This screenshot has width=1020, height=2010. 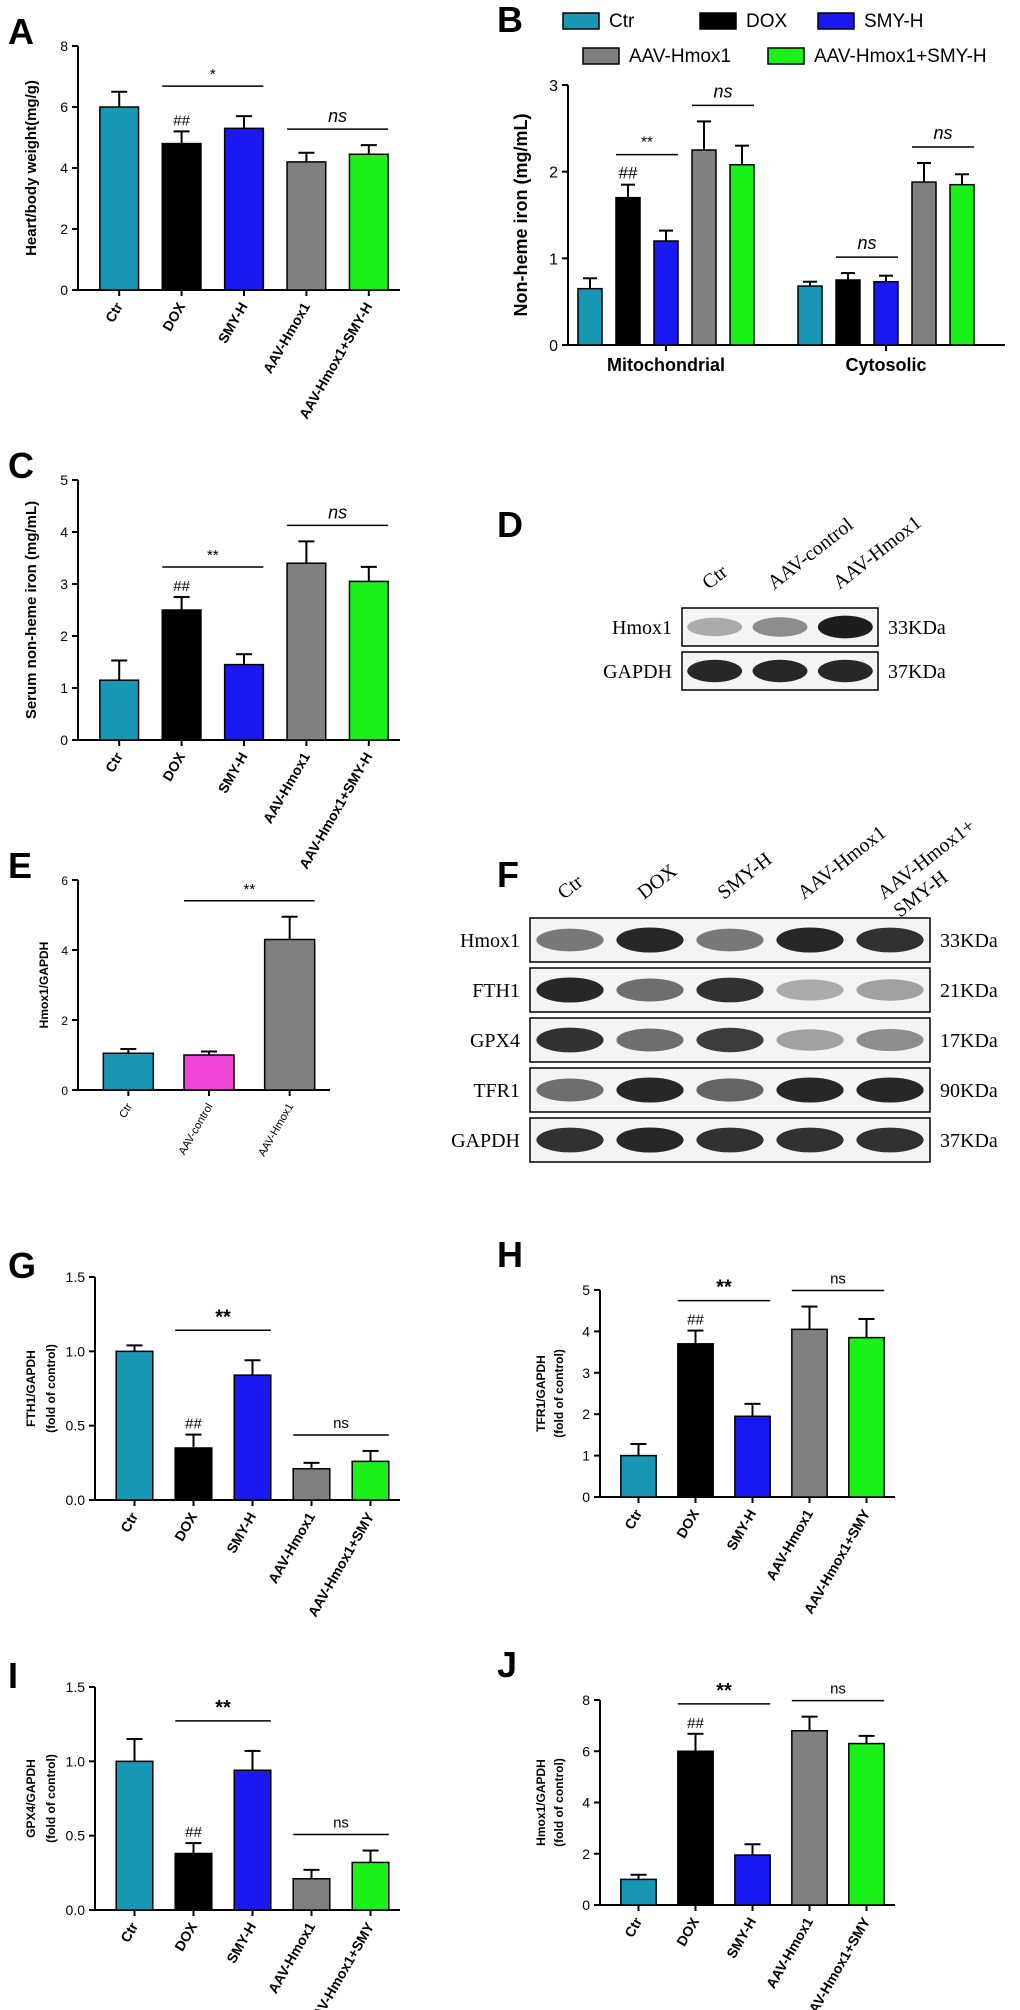 What do you see at coordinates (666, 365) in the screenshot?
I see `group-label: Mitochondrial` at bounding box center [666, 365].